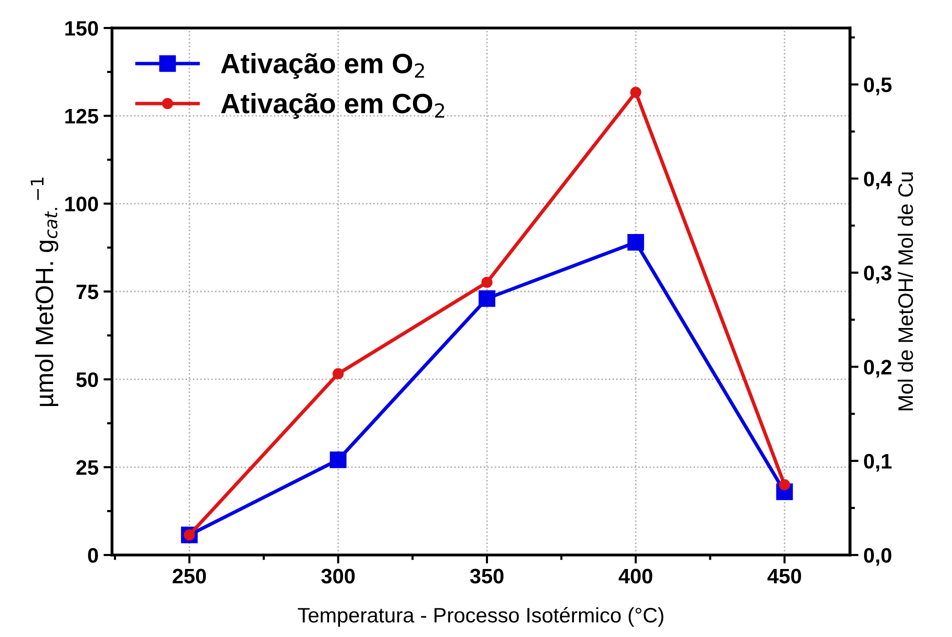 The image size is (952, 637). Describe the element at coordinates (332, 106) in the screenshot. I see `legend-label: Ativação em CO$_{2}$` at that location.